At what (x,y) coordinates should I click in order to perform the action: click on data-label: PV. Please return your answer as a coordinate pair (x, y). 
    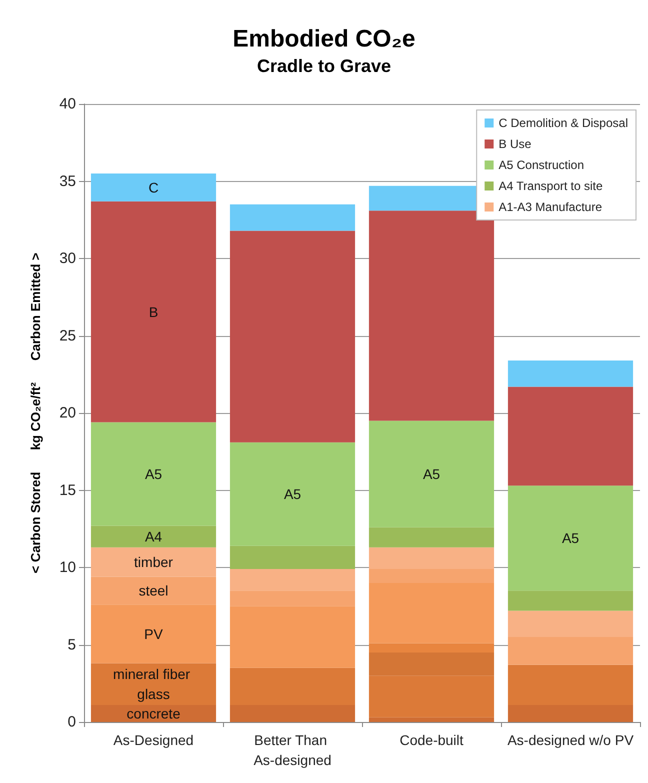
    Looking at the image, I should click on (154, 634).